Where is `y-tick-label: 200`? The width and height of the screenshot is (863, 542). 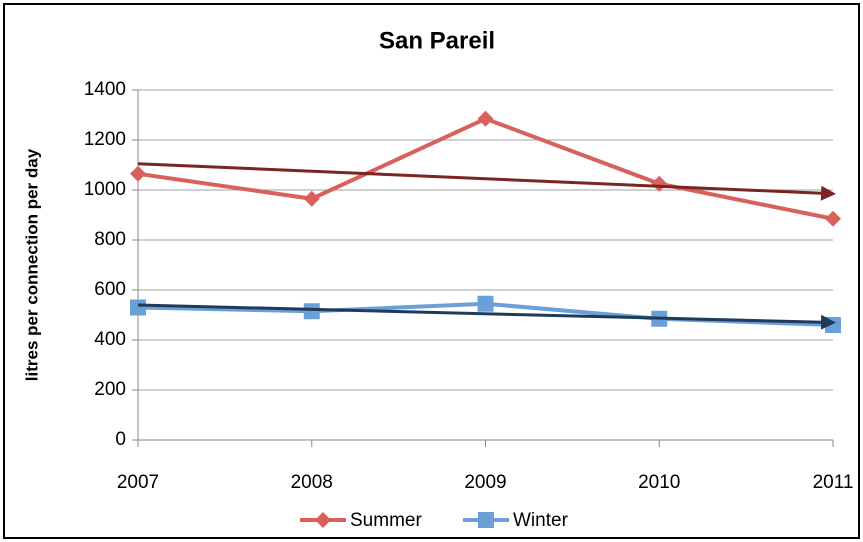 y-tick-label: 200 is located at coordinates (110, 389).